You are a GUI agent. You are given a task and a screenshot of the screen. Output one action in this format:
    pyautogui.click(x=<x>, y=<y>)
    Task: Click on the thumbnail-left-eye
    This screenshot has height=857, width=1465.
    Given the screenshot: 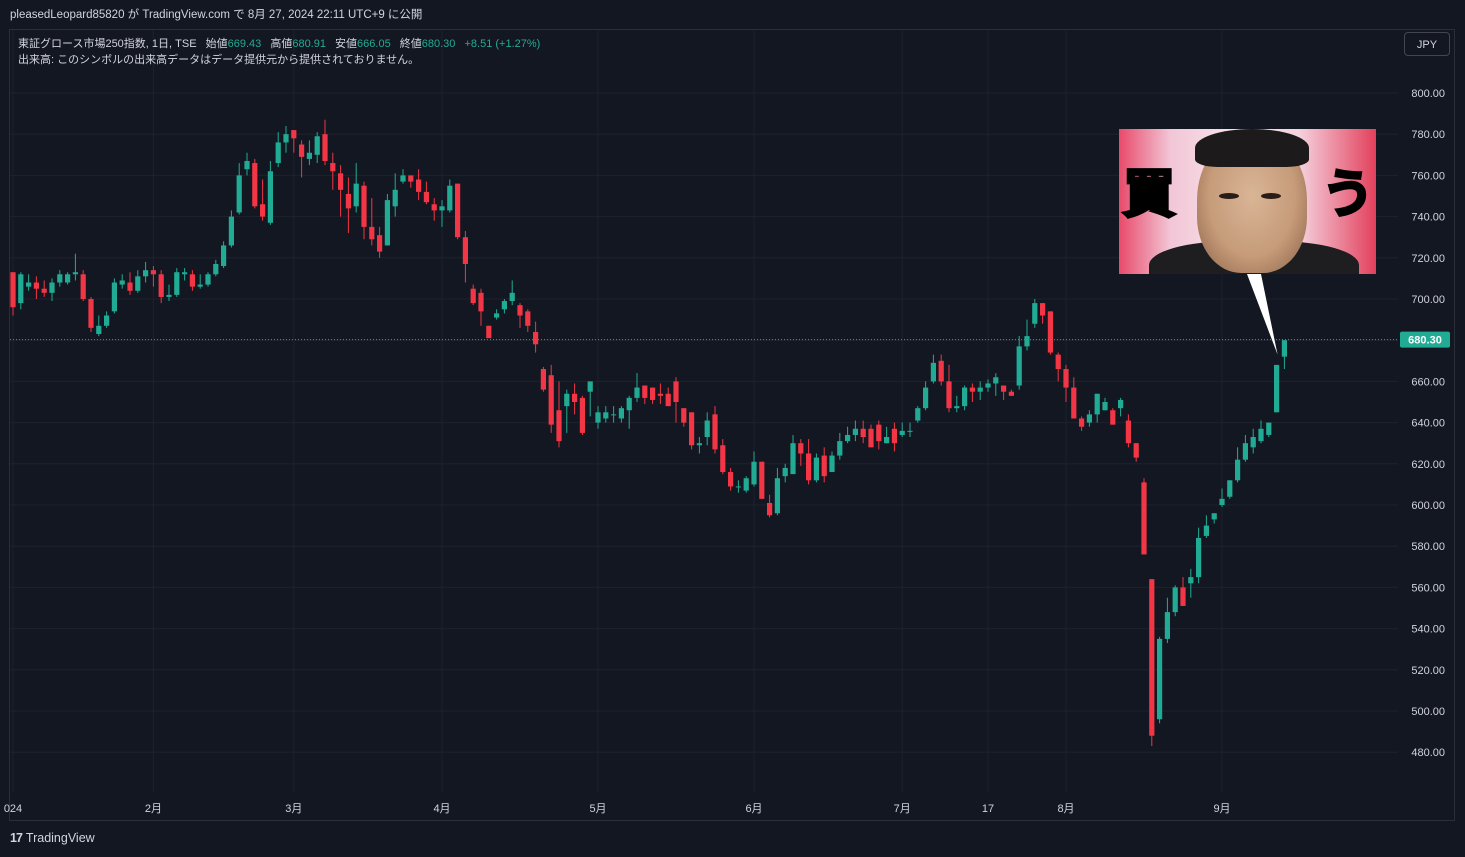 What is the action you would take?
    pyautogui.click(x=1229, y=196)
    